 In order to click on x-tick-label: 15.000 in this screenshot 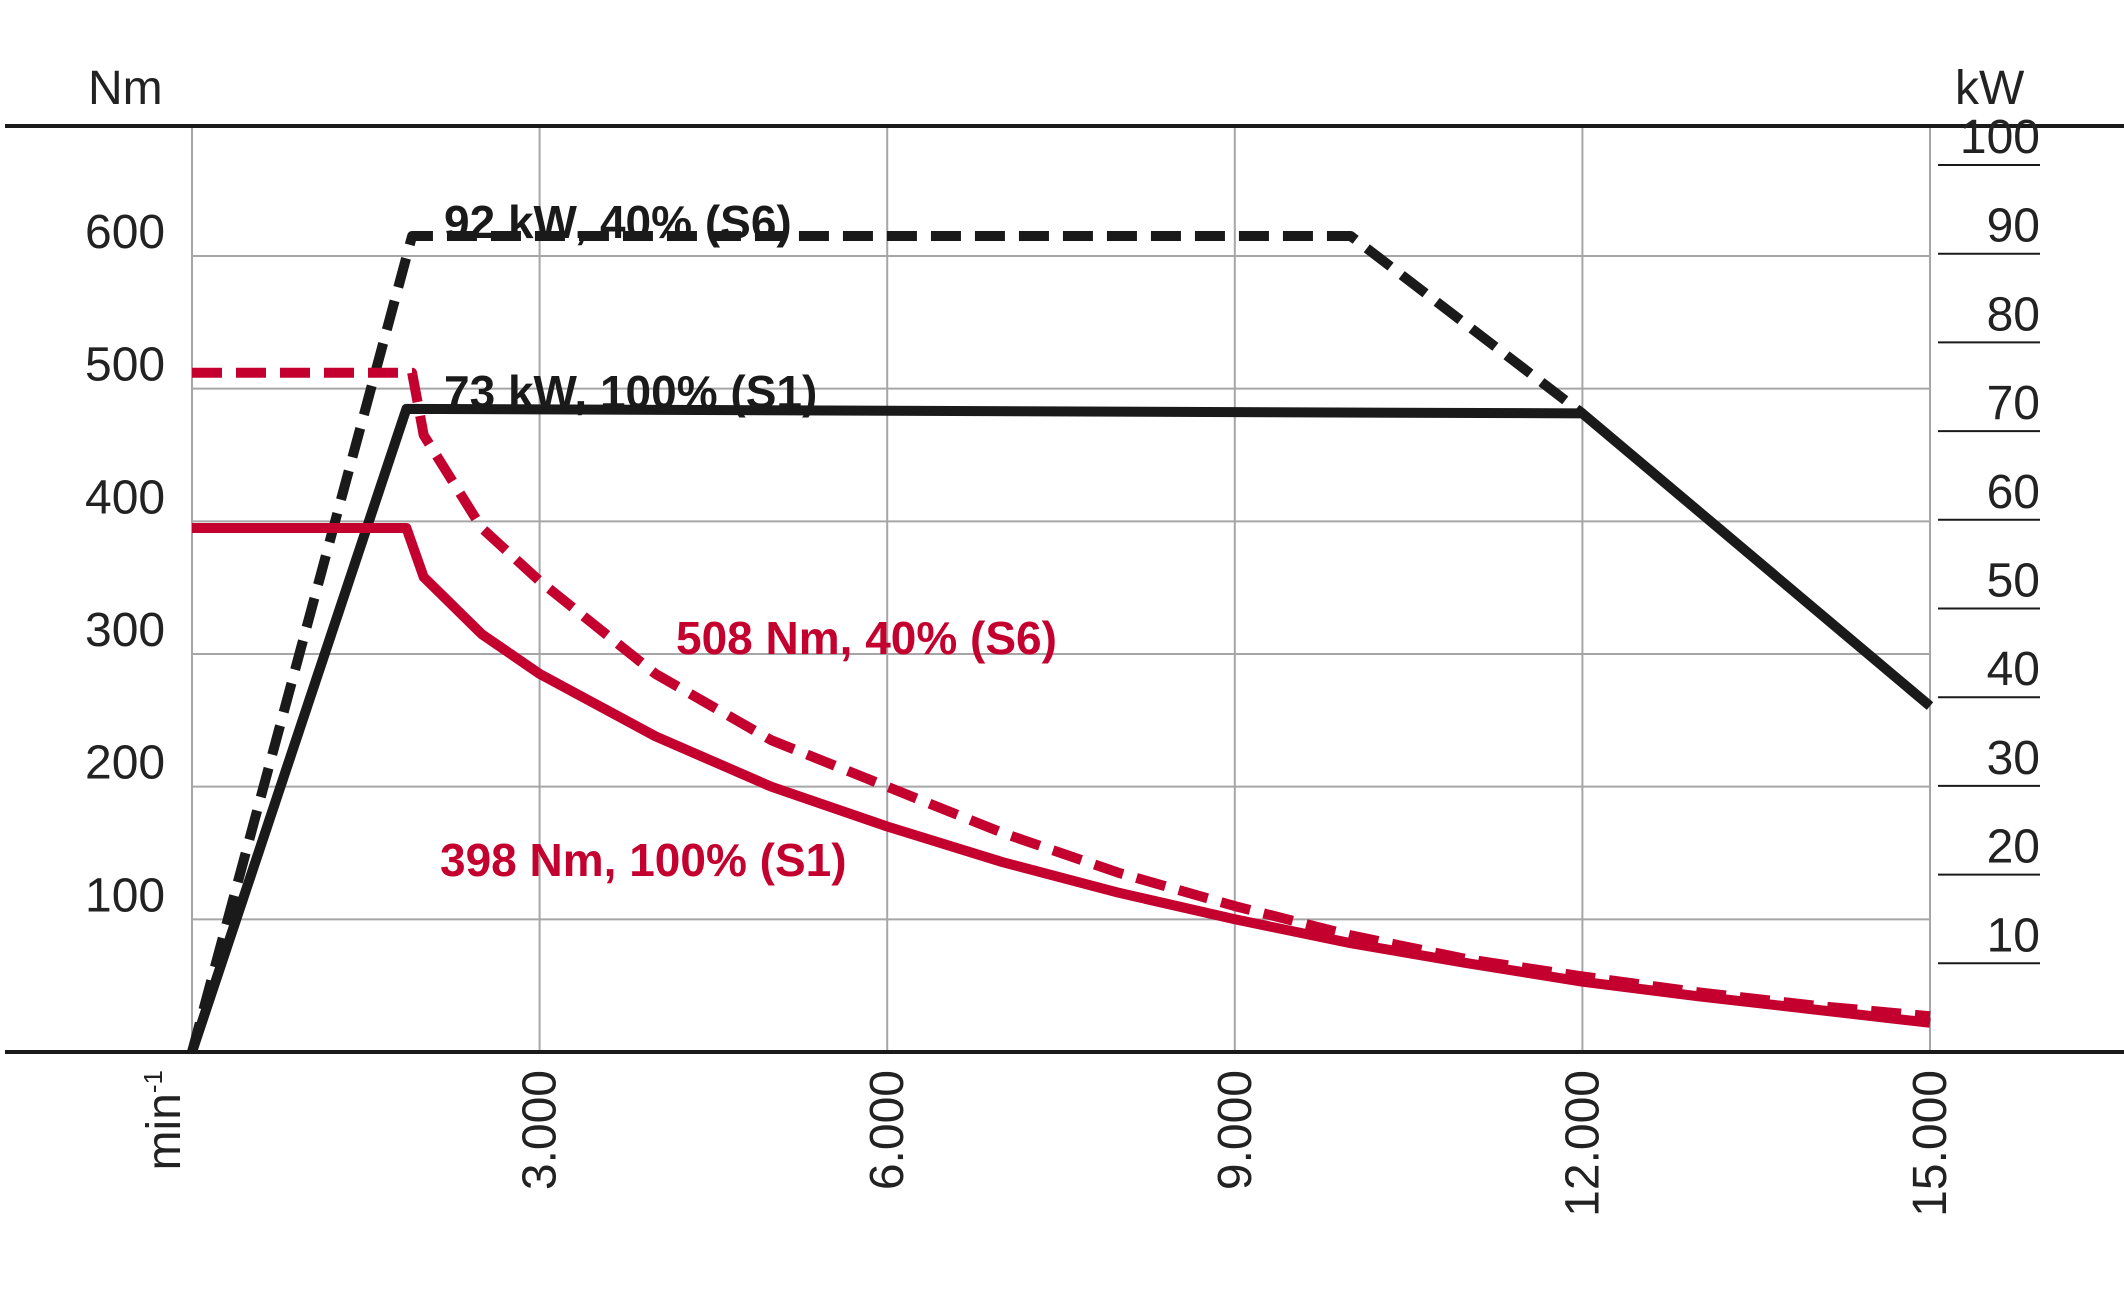, I will do `click(1930, 1143)`.